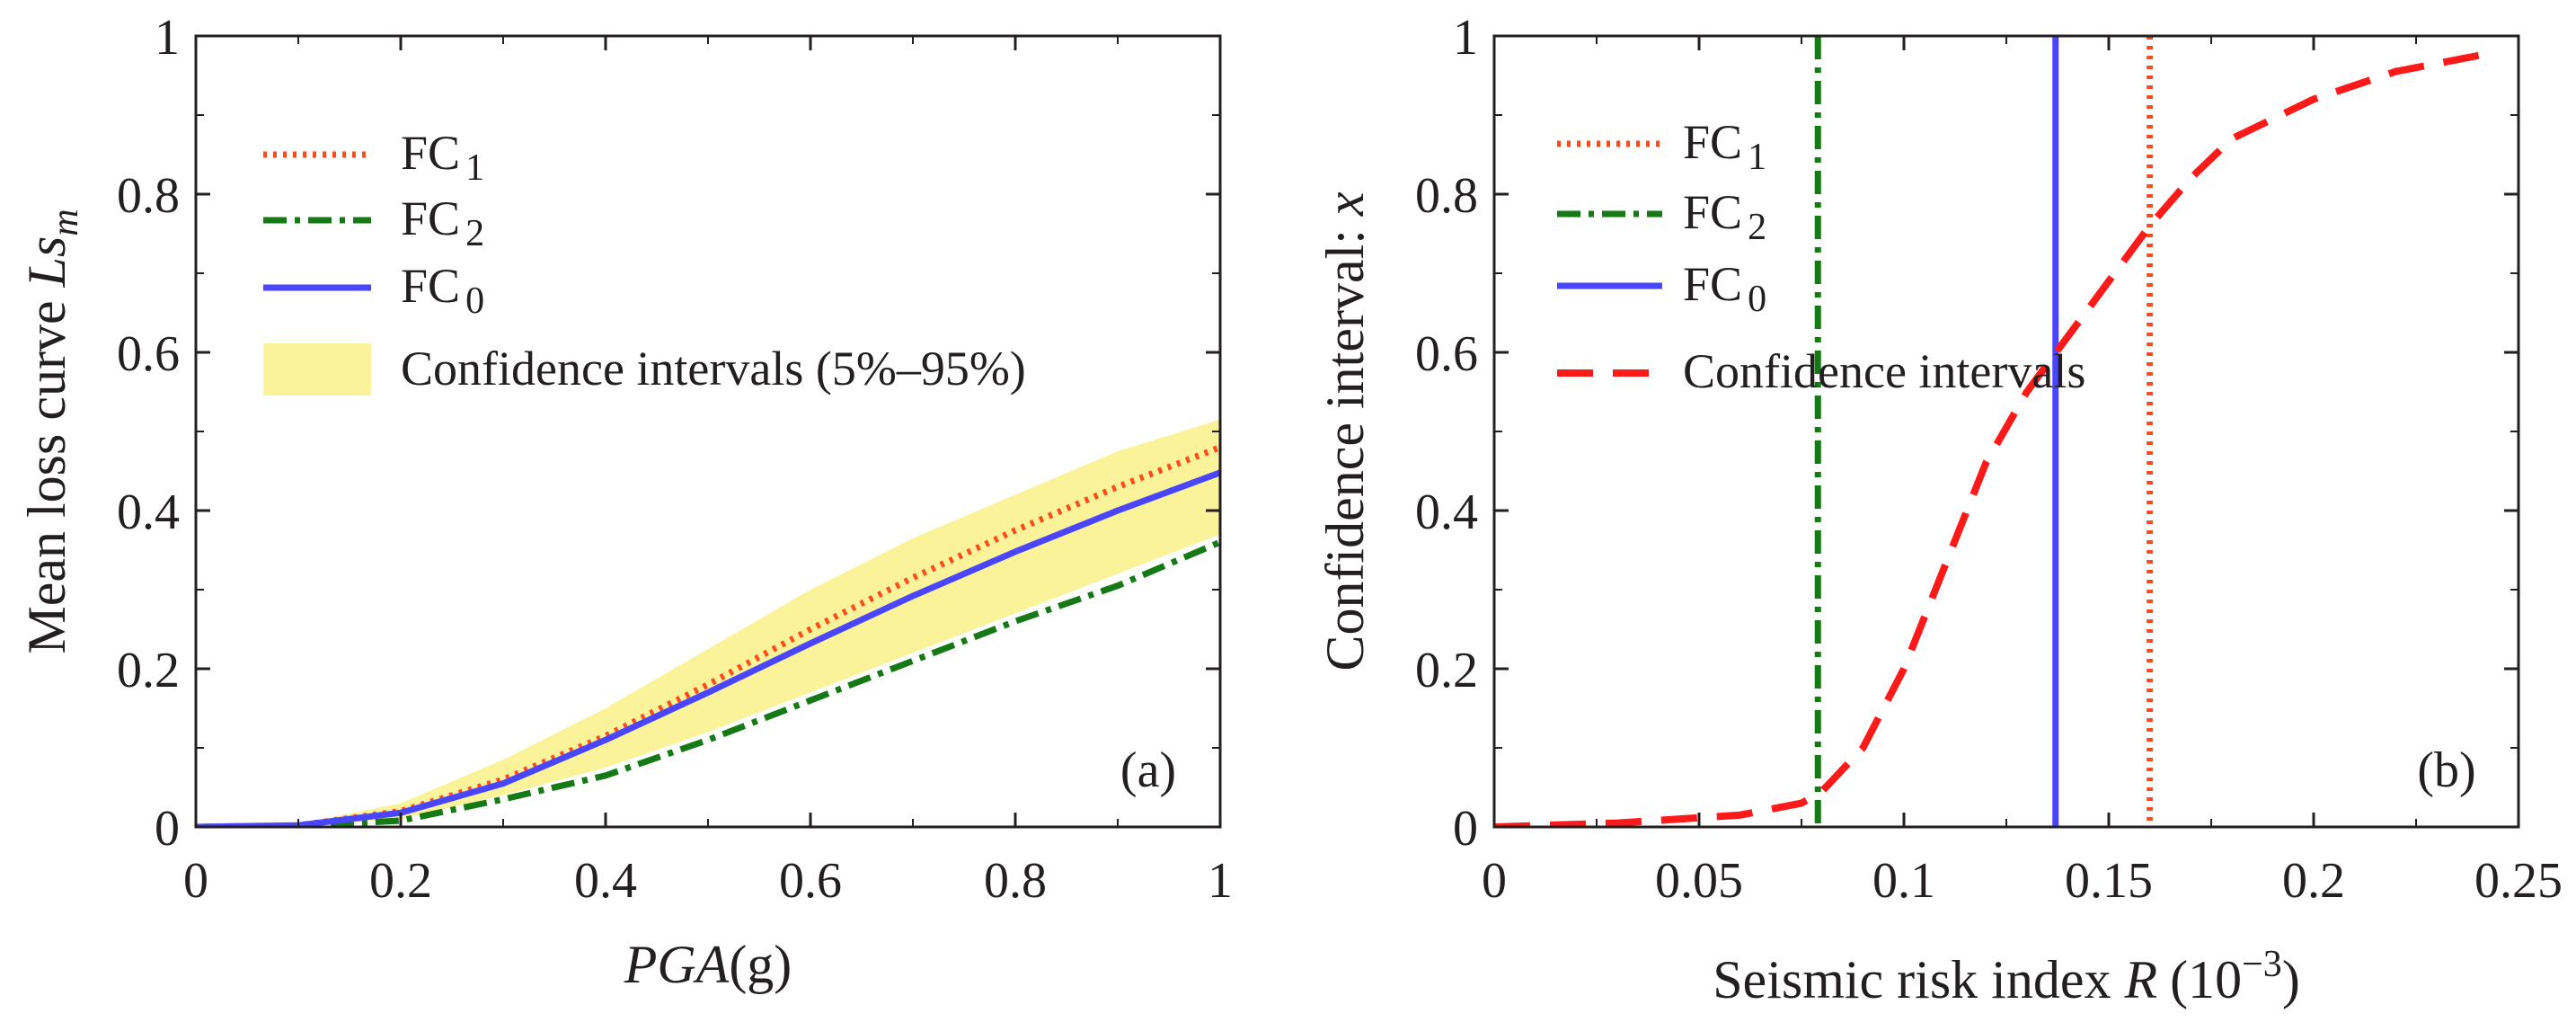 The image size is (2576, 1031). What do you see at coordinates (1494, 881) in the screenshot?
I see `panel-b-x-tick-label: 0` at bounding box center [1494, 881].